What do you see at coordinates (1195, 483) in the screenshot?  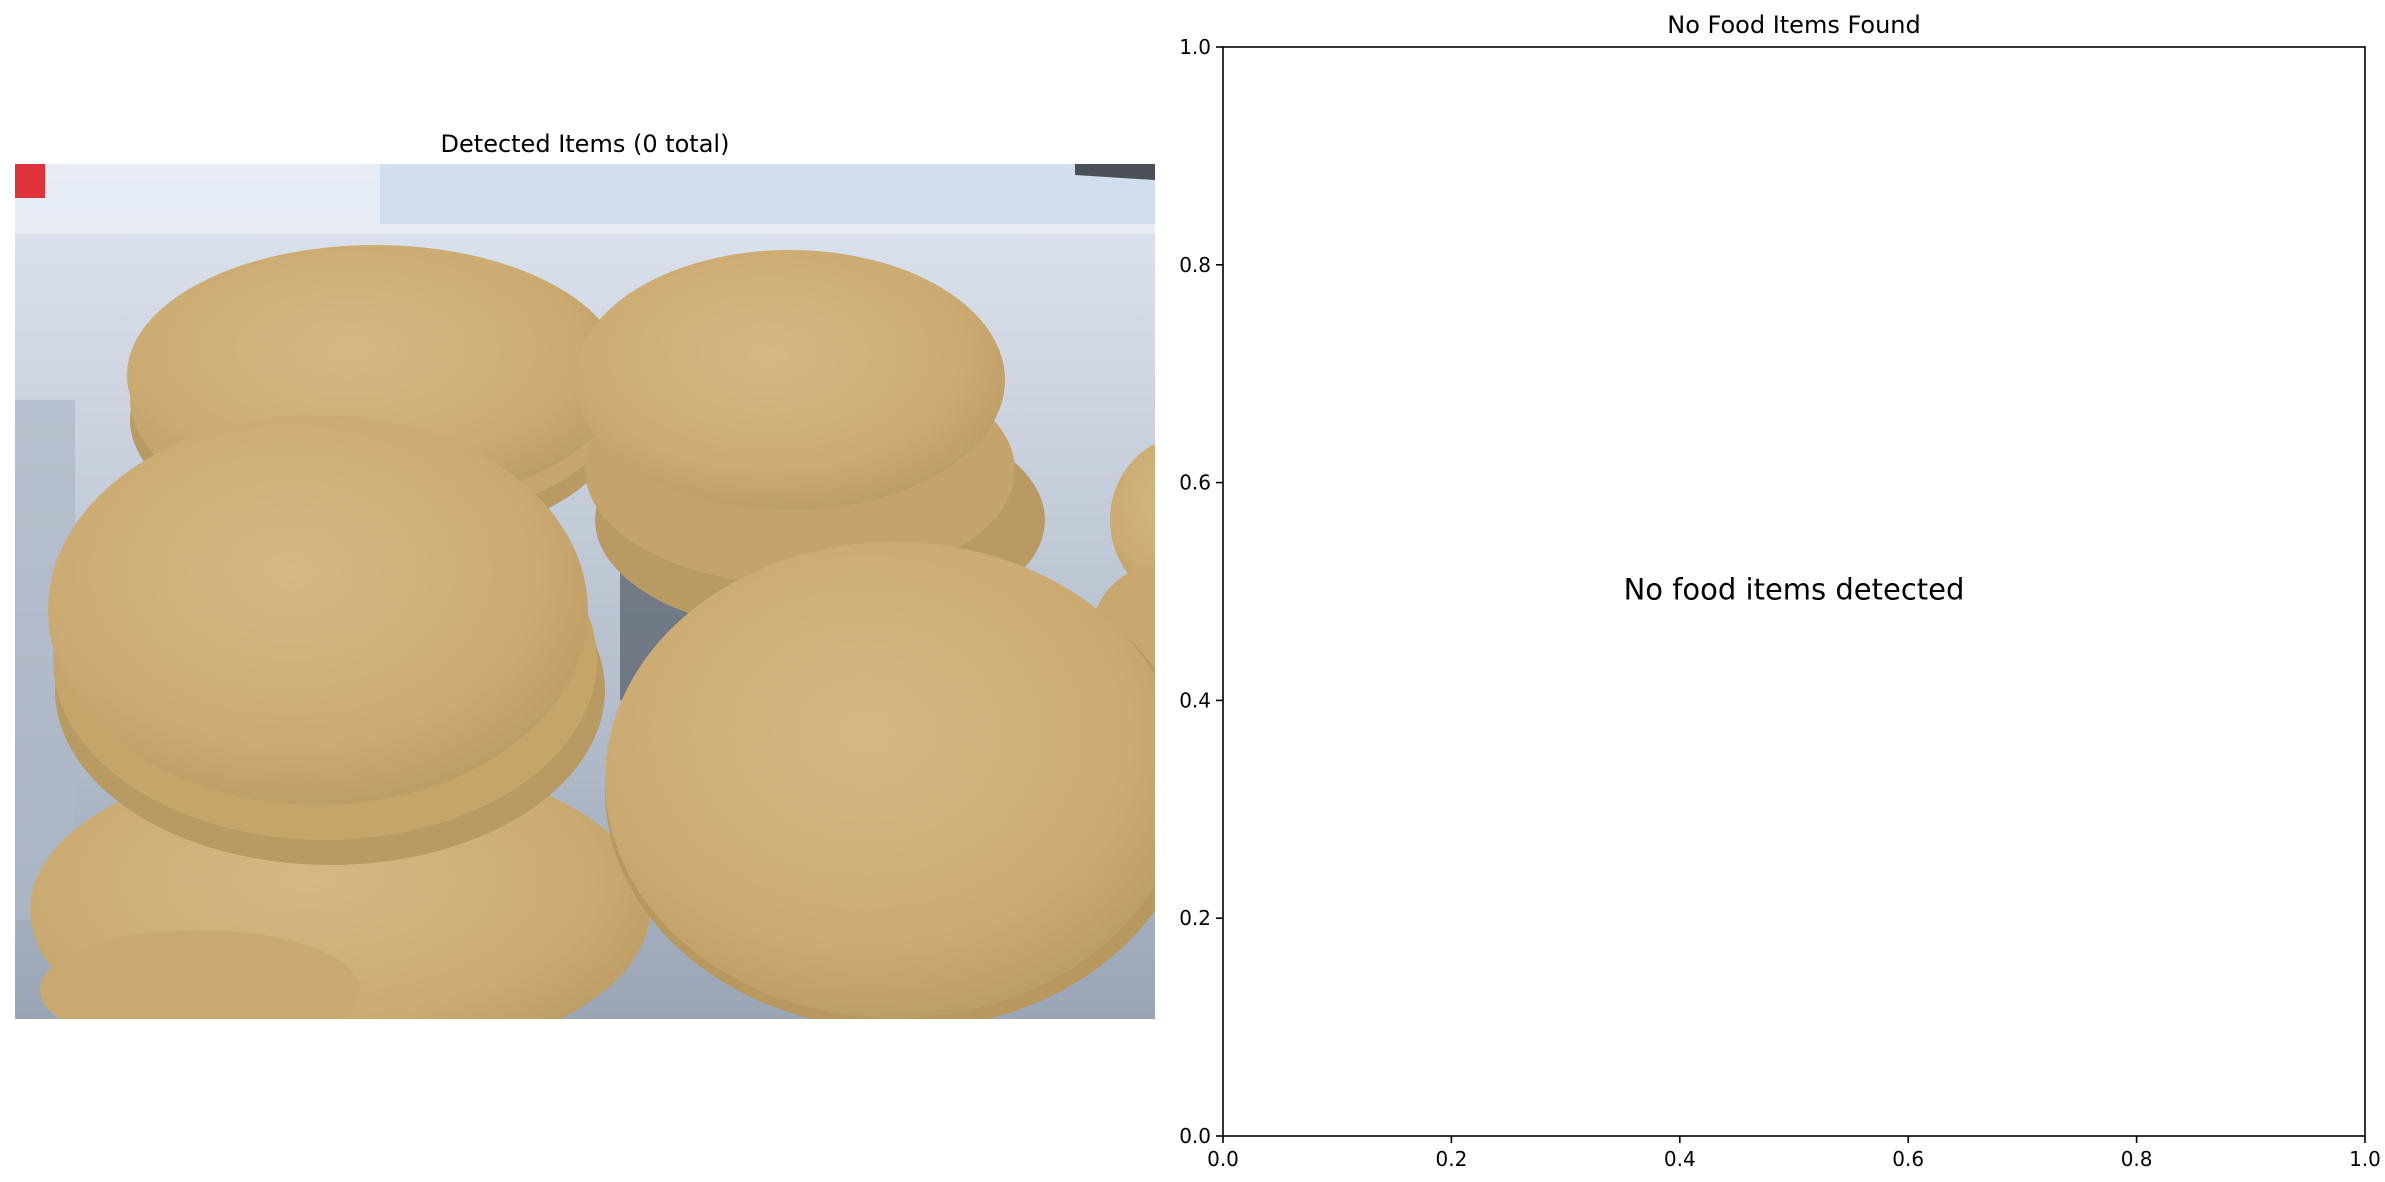 I see `y-tick-label: 0.6` at bounding box center [1195, 483].